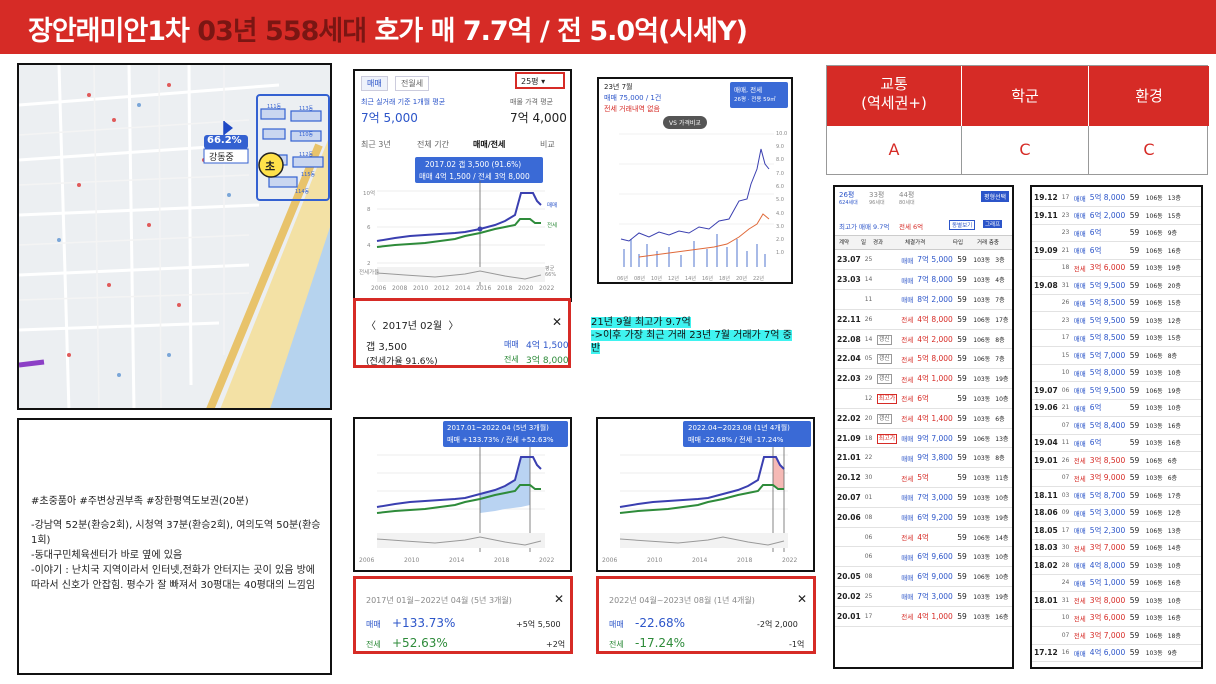 This screenshot has width=1216, height=684. I want to click on cell-d: 28, so click(1065, 565).